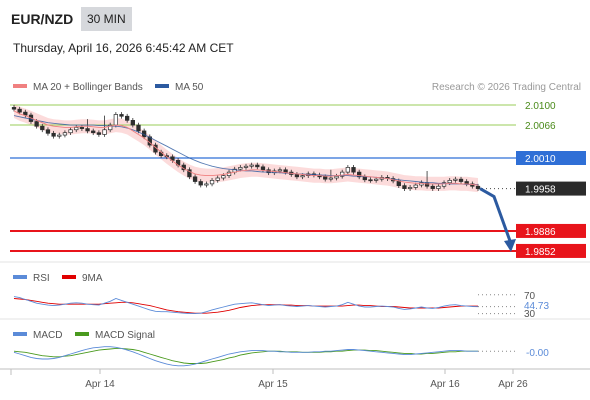 The height and width of the screenshot is (400, 590). What do you see at coordinates (537, 353) in the screenshot?
I see `macd-current: -0.00` at bounding box center [537, 353].